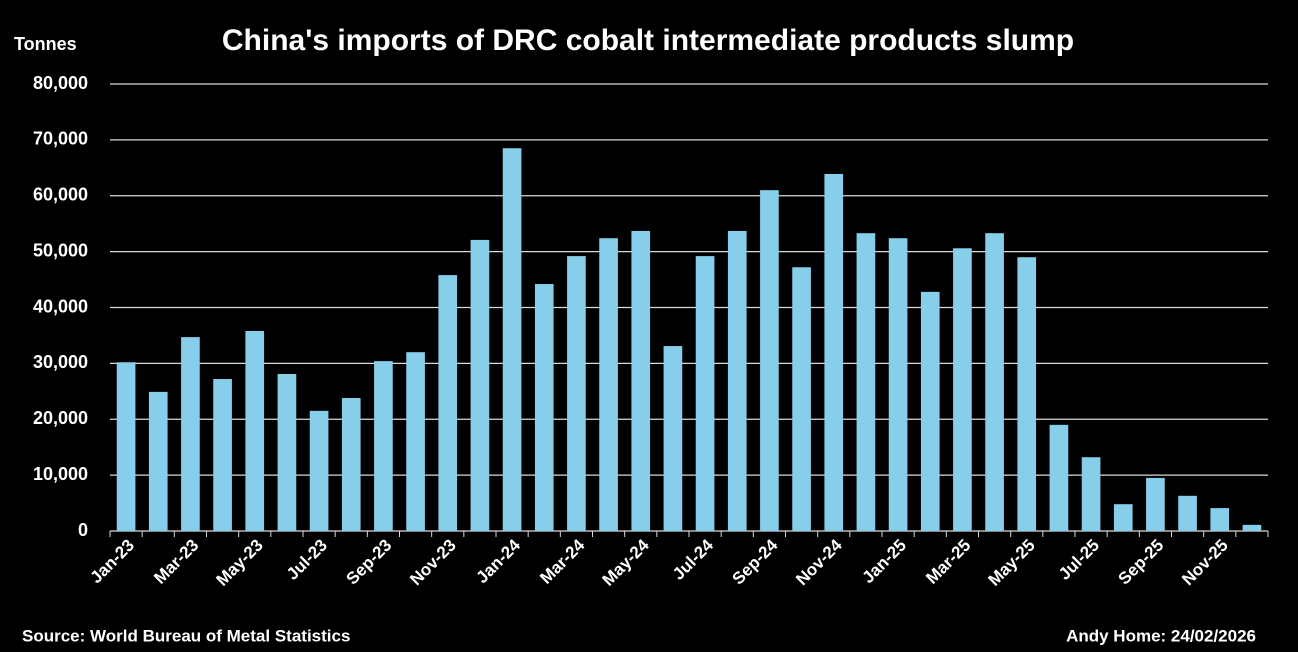  I want to click on y-tick-label: 50,000, so click(60, 250).